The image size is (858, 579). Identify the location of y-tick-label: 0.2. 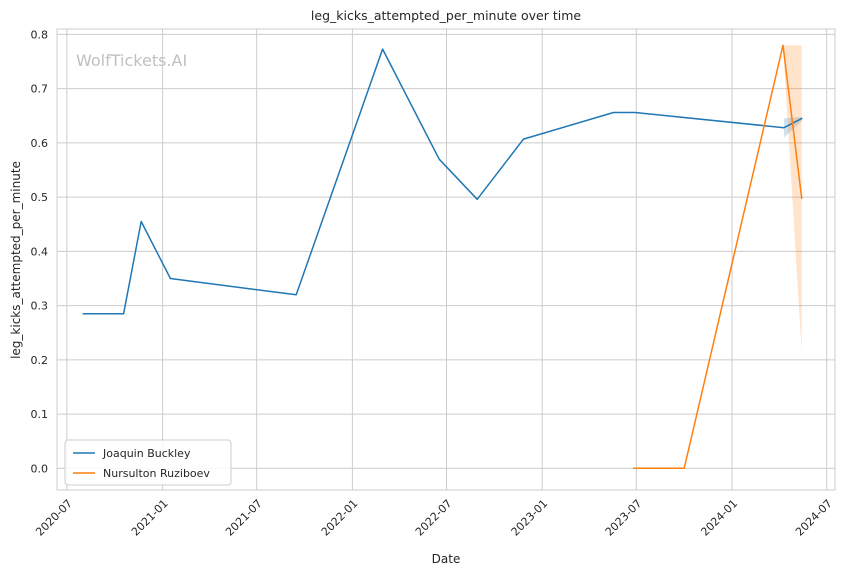
(40, 360).